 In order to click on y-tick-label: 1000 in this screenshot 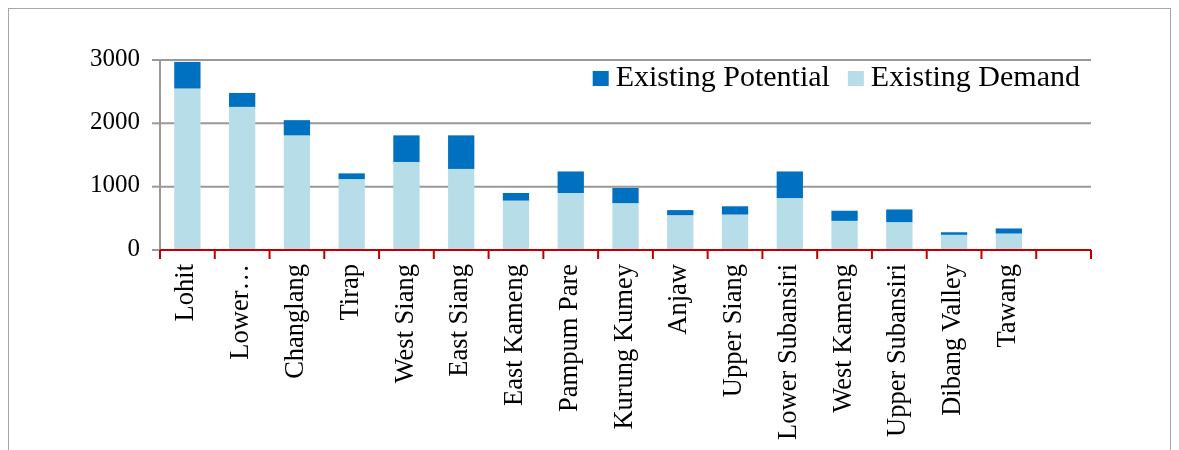, I will do `click(115, 184)`.